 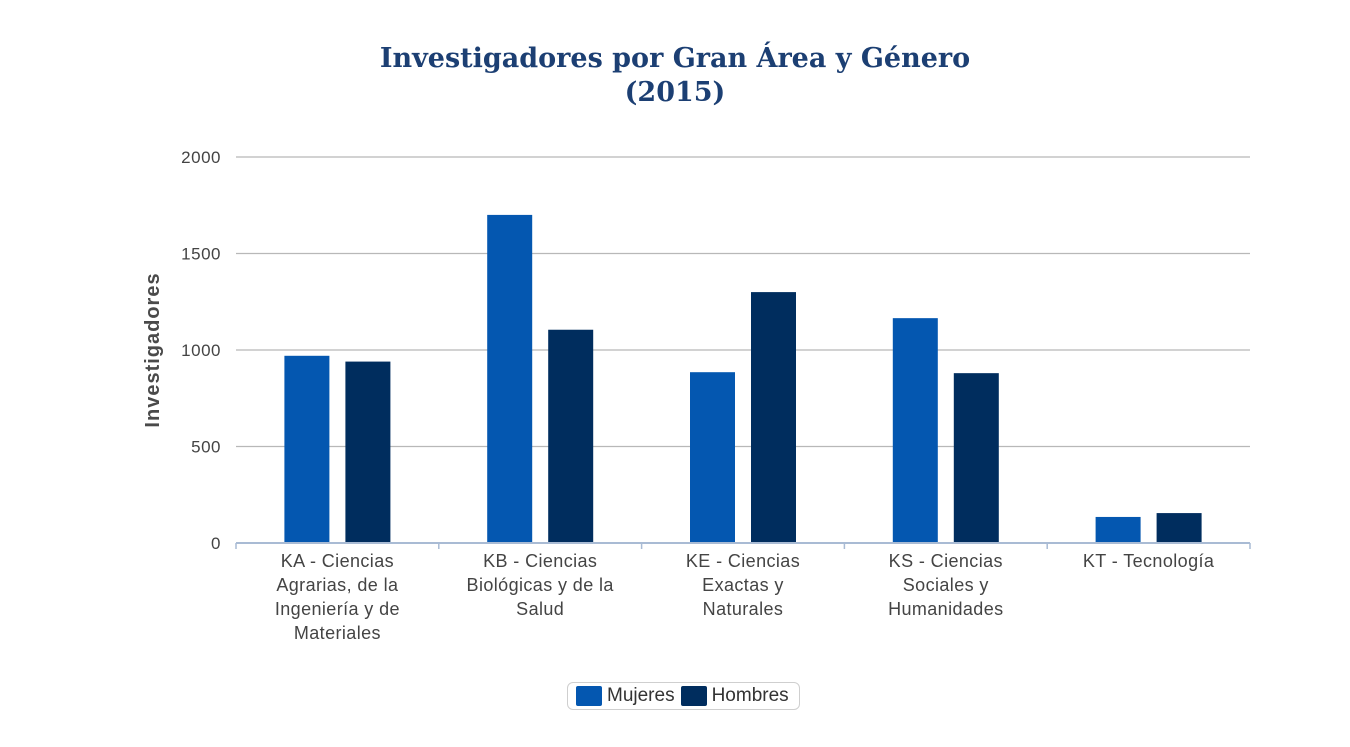 What do you see at coordinates (641, 695) in the screenshot?
I see `legend-label-mujeres: Mujeres` at bounding box center [641, 695].